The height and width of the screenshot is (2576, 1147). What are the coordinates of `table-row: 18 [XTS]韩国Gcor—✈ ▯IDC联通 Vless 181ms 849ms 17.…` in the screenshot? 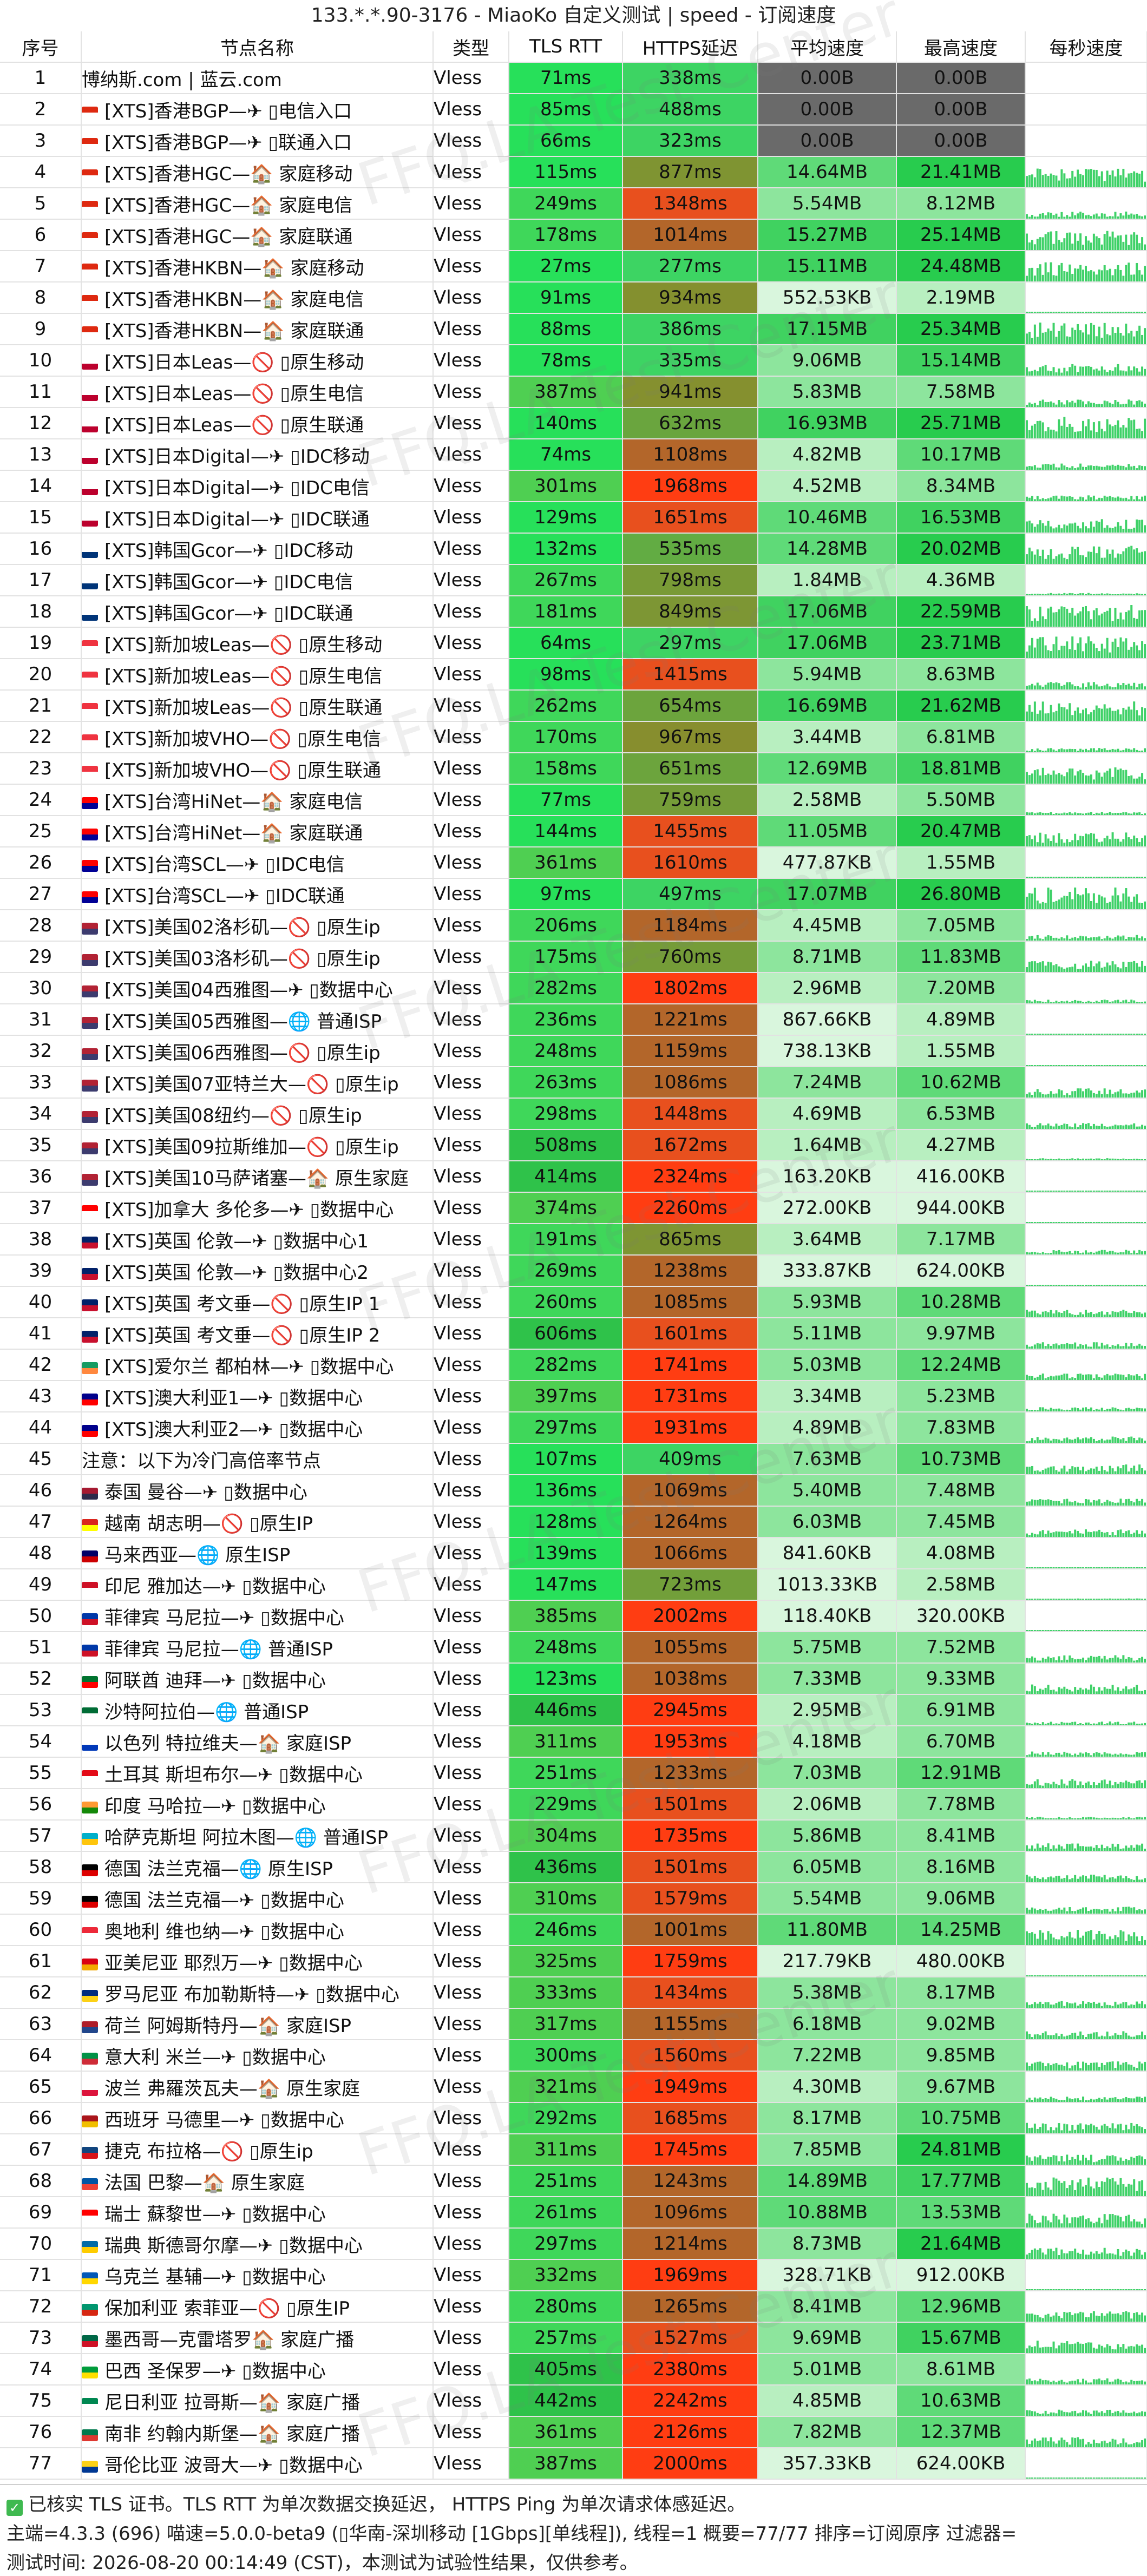 It's located at (573, 612).